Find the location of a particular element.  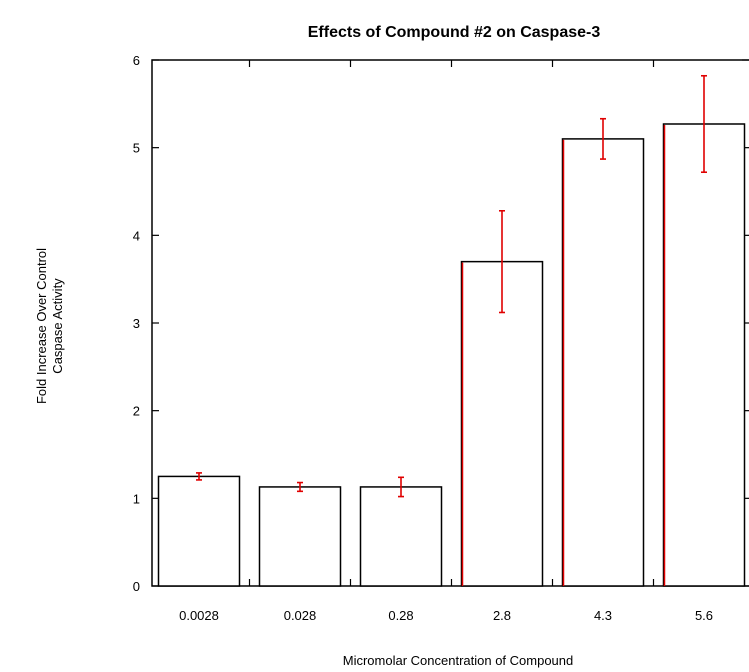

x-tick-label: 4.3 is located at coordinates (603, 615).